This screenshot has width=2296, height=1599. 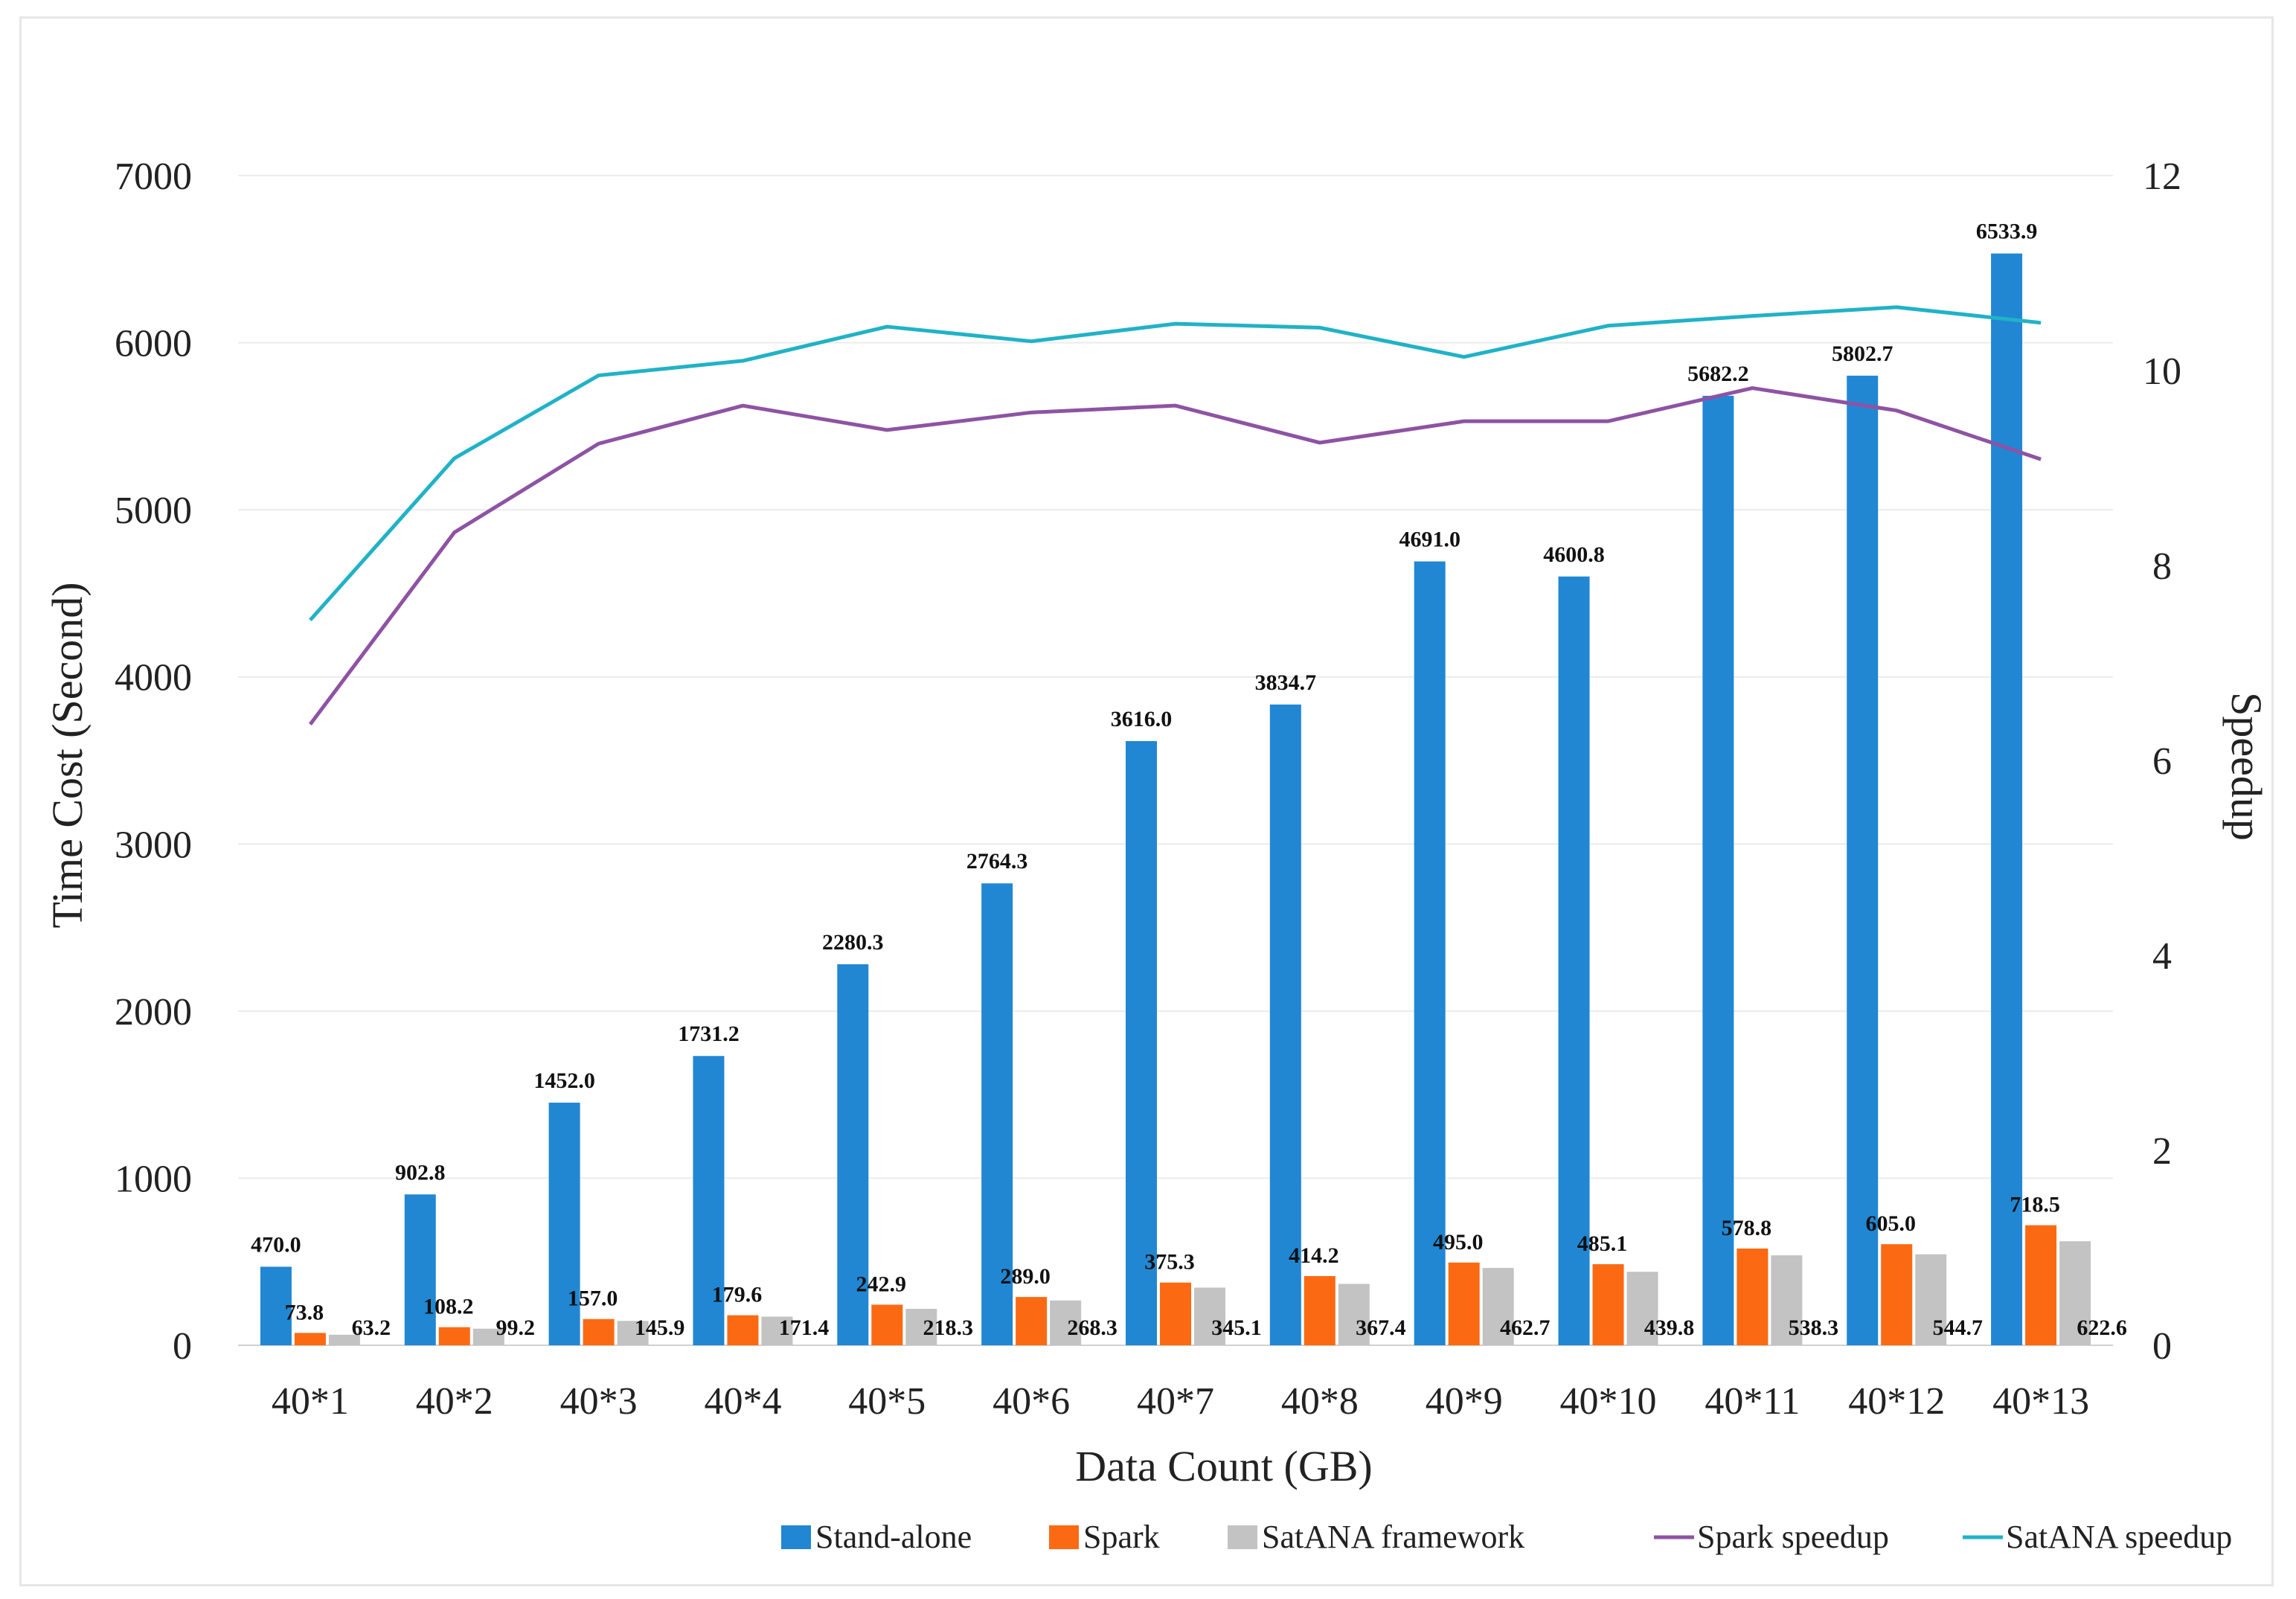 I want to click on x-tick-label: 40*4, so click(x=742, y=1402).